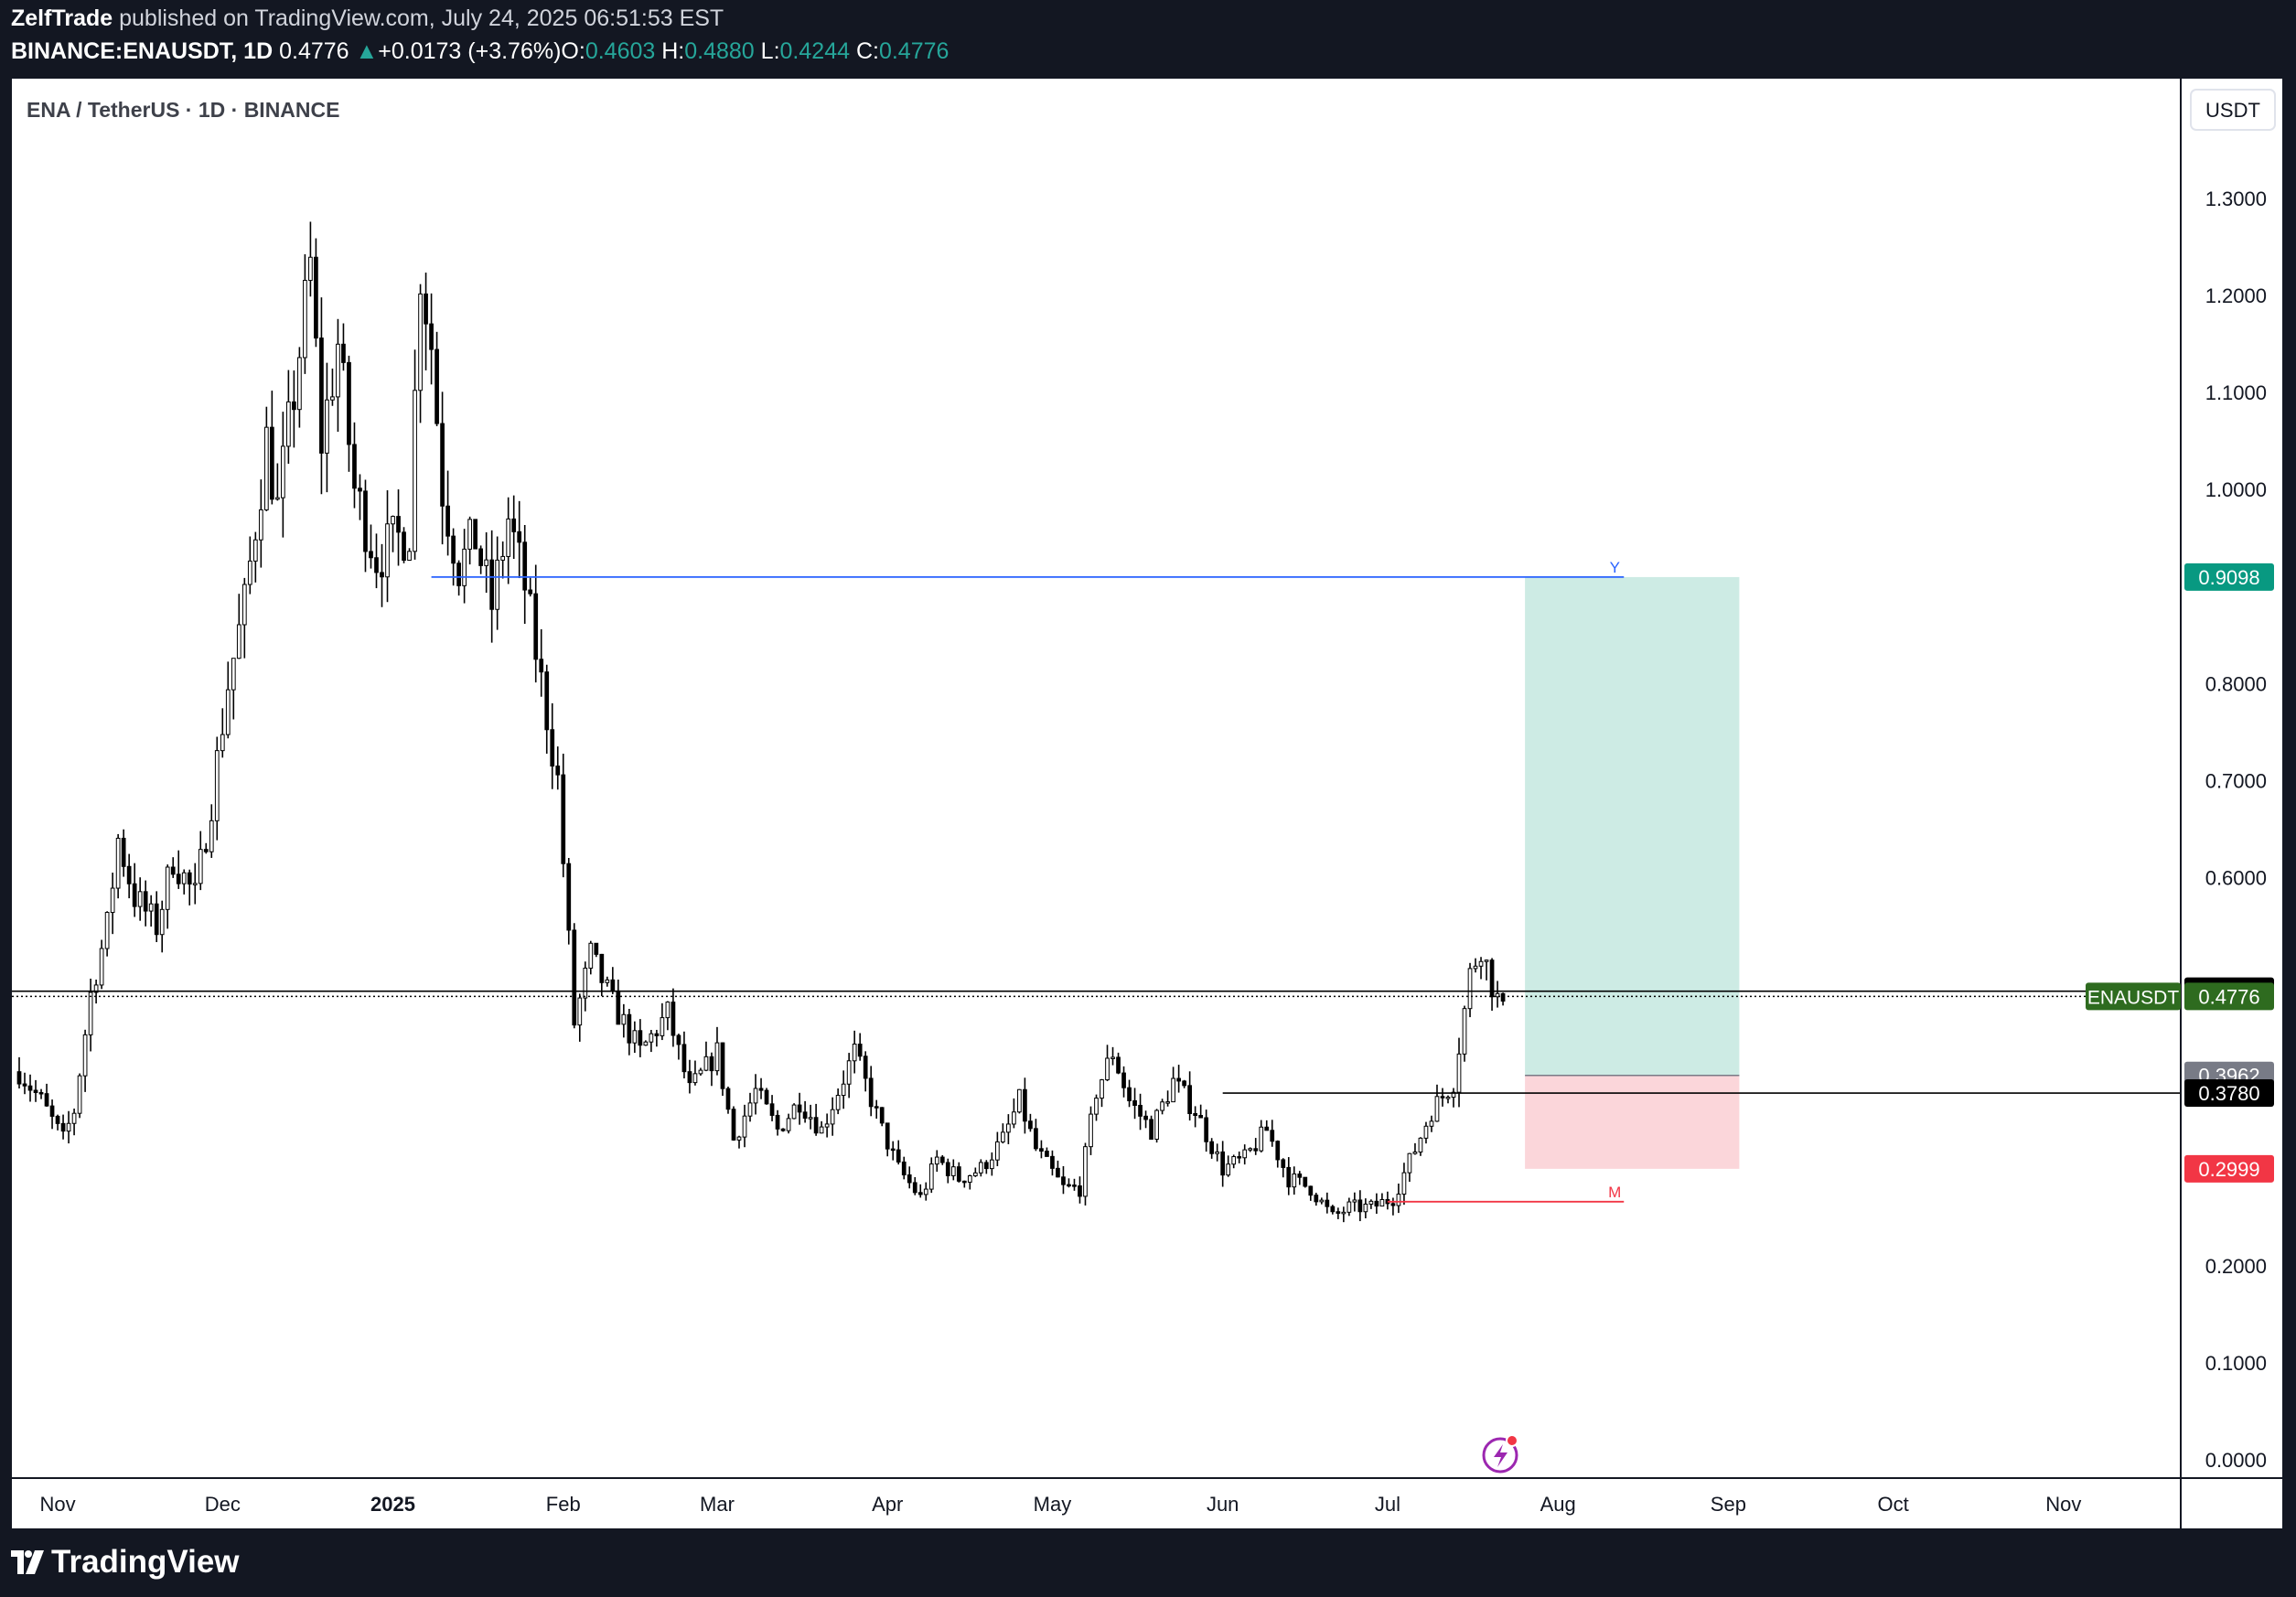 The width and height of the screenshot is (2296, 1597). Describe the element at coordinates (2228, 1169) in the screenshot. I see `stop-price-text: 0.2999` at that location.